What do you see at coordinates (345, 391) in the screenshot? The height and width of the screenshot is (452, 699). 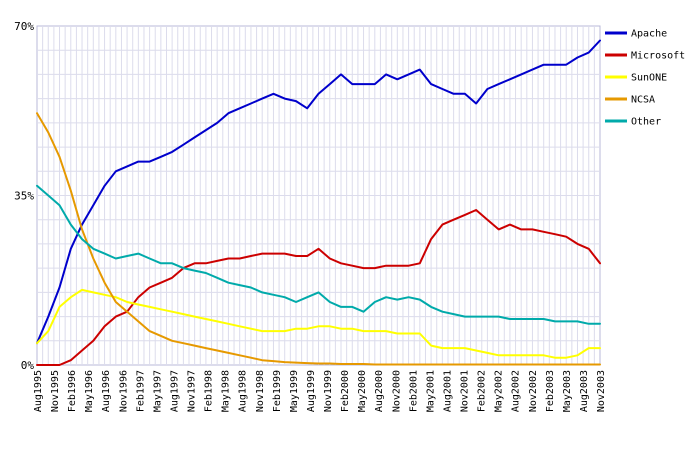 I see `x-tick-label: Feb2000` at bounding box center [345, 391].